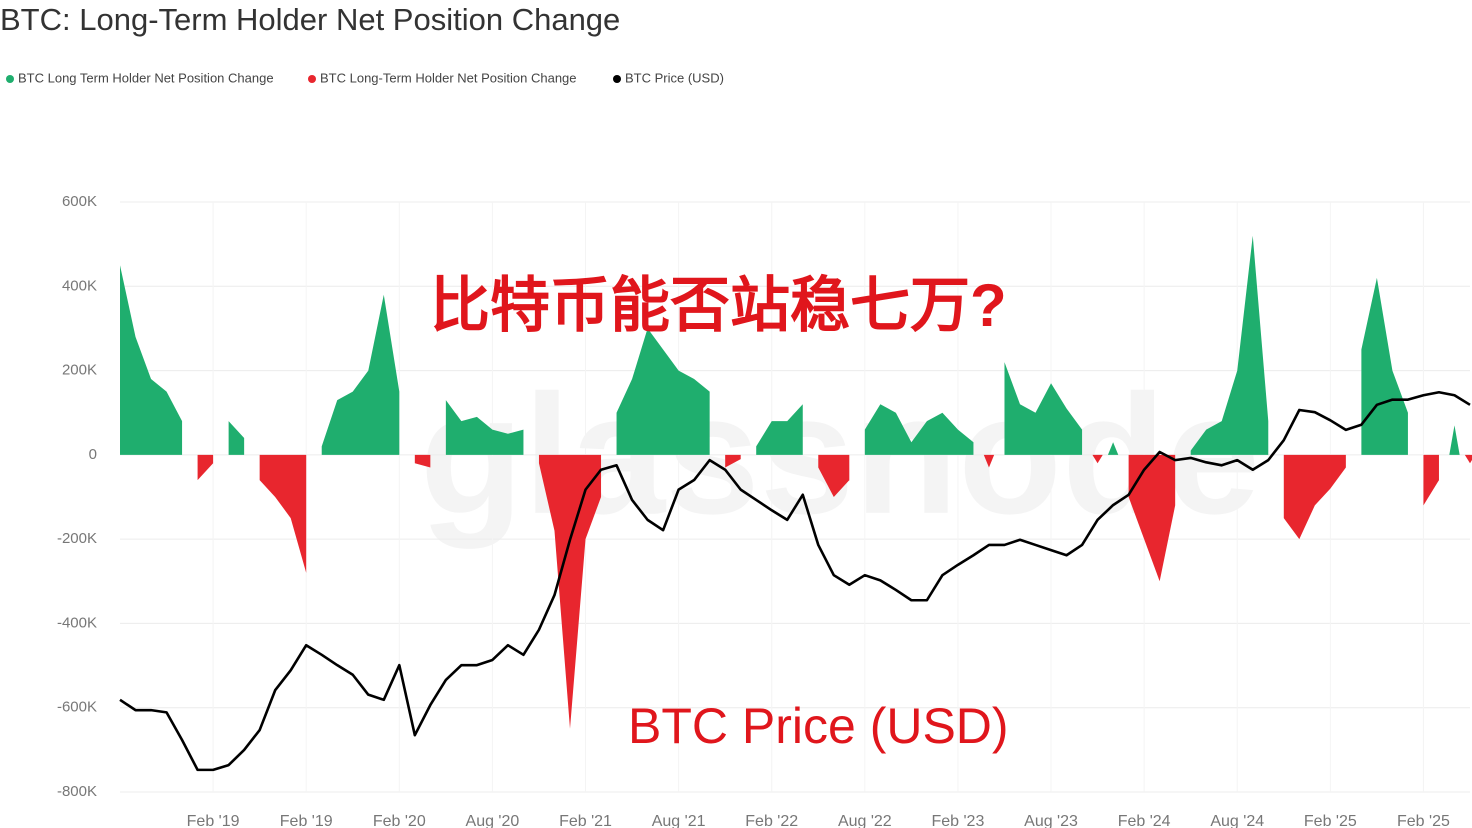 This screenshot has width=1472, height=828. What do you see at coordinates (585, 820) in the screenshot?
I see `x-tick-label: Feb '21` at bounding box center [585, 820].